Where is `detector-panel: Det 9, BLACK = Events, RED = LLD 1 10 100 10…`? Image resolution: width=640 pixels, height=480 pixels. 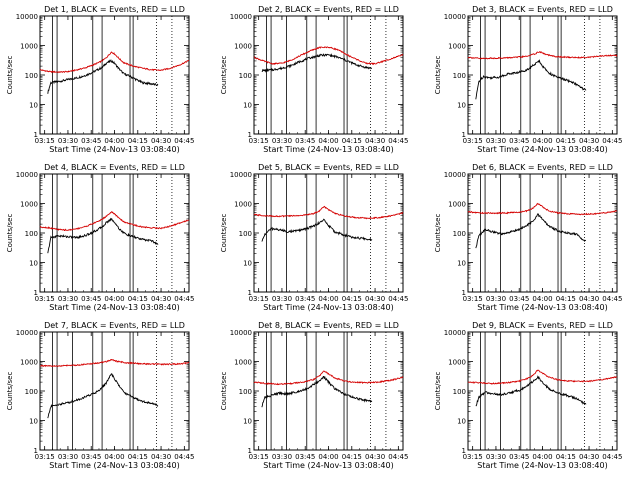 detector-panel: Det 9, BLACK = Events, RED = LLD 1 10 100 10… is located at coordinates (528, 395).